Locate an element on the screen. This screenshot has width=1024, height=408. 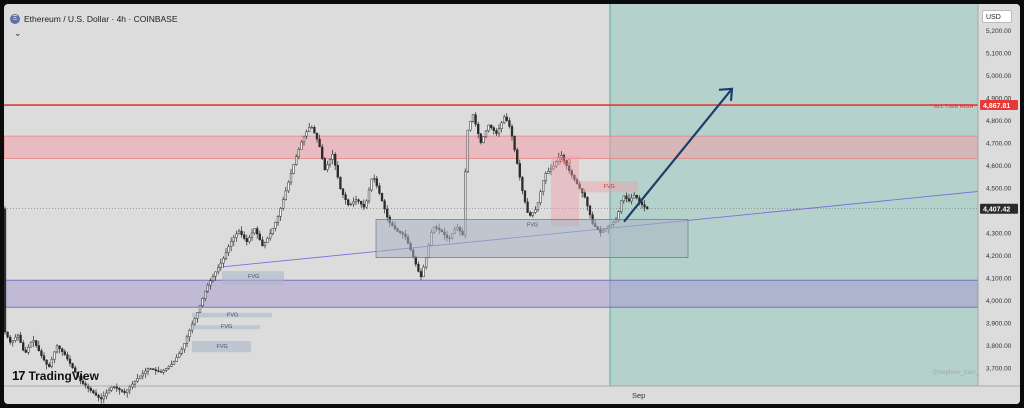
supply-zone is located at coordinates (491, 147).